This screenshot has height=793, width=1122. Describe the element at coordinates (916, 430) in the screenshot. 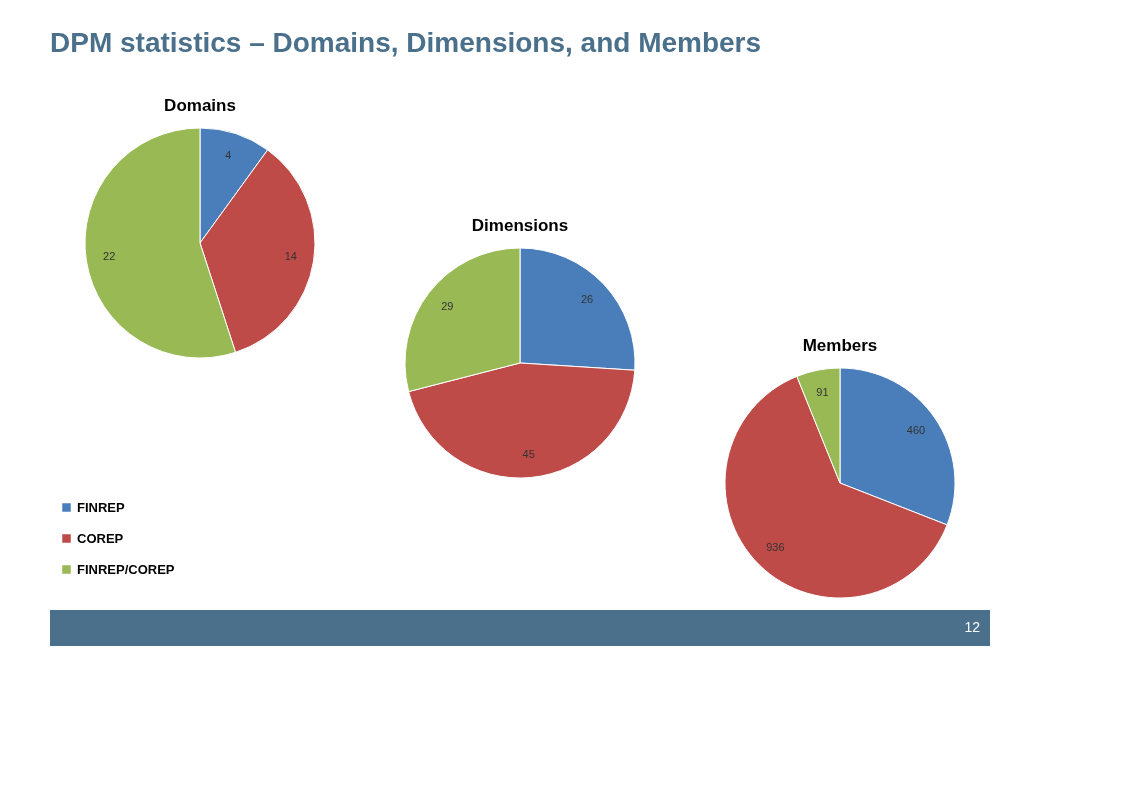

I see `data-label: 460` at that location.